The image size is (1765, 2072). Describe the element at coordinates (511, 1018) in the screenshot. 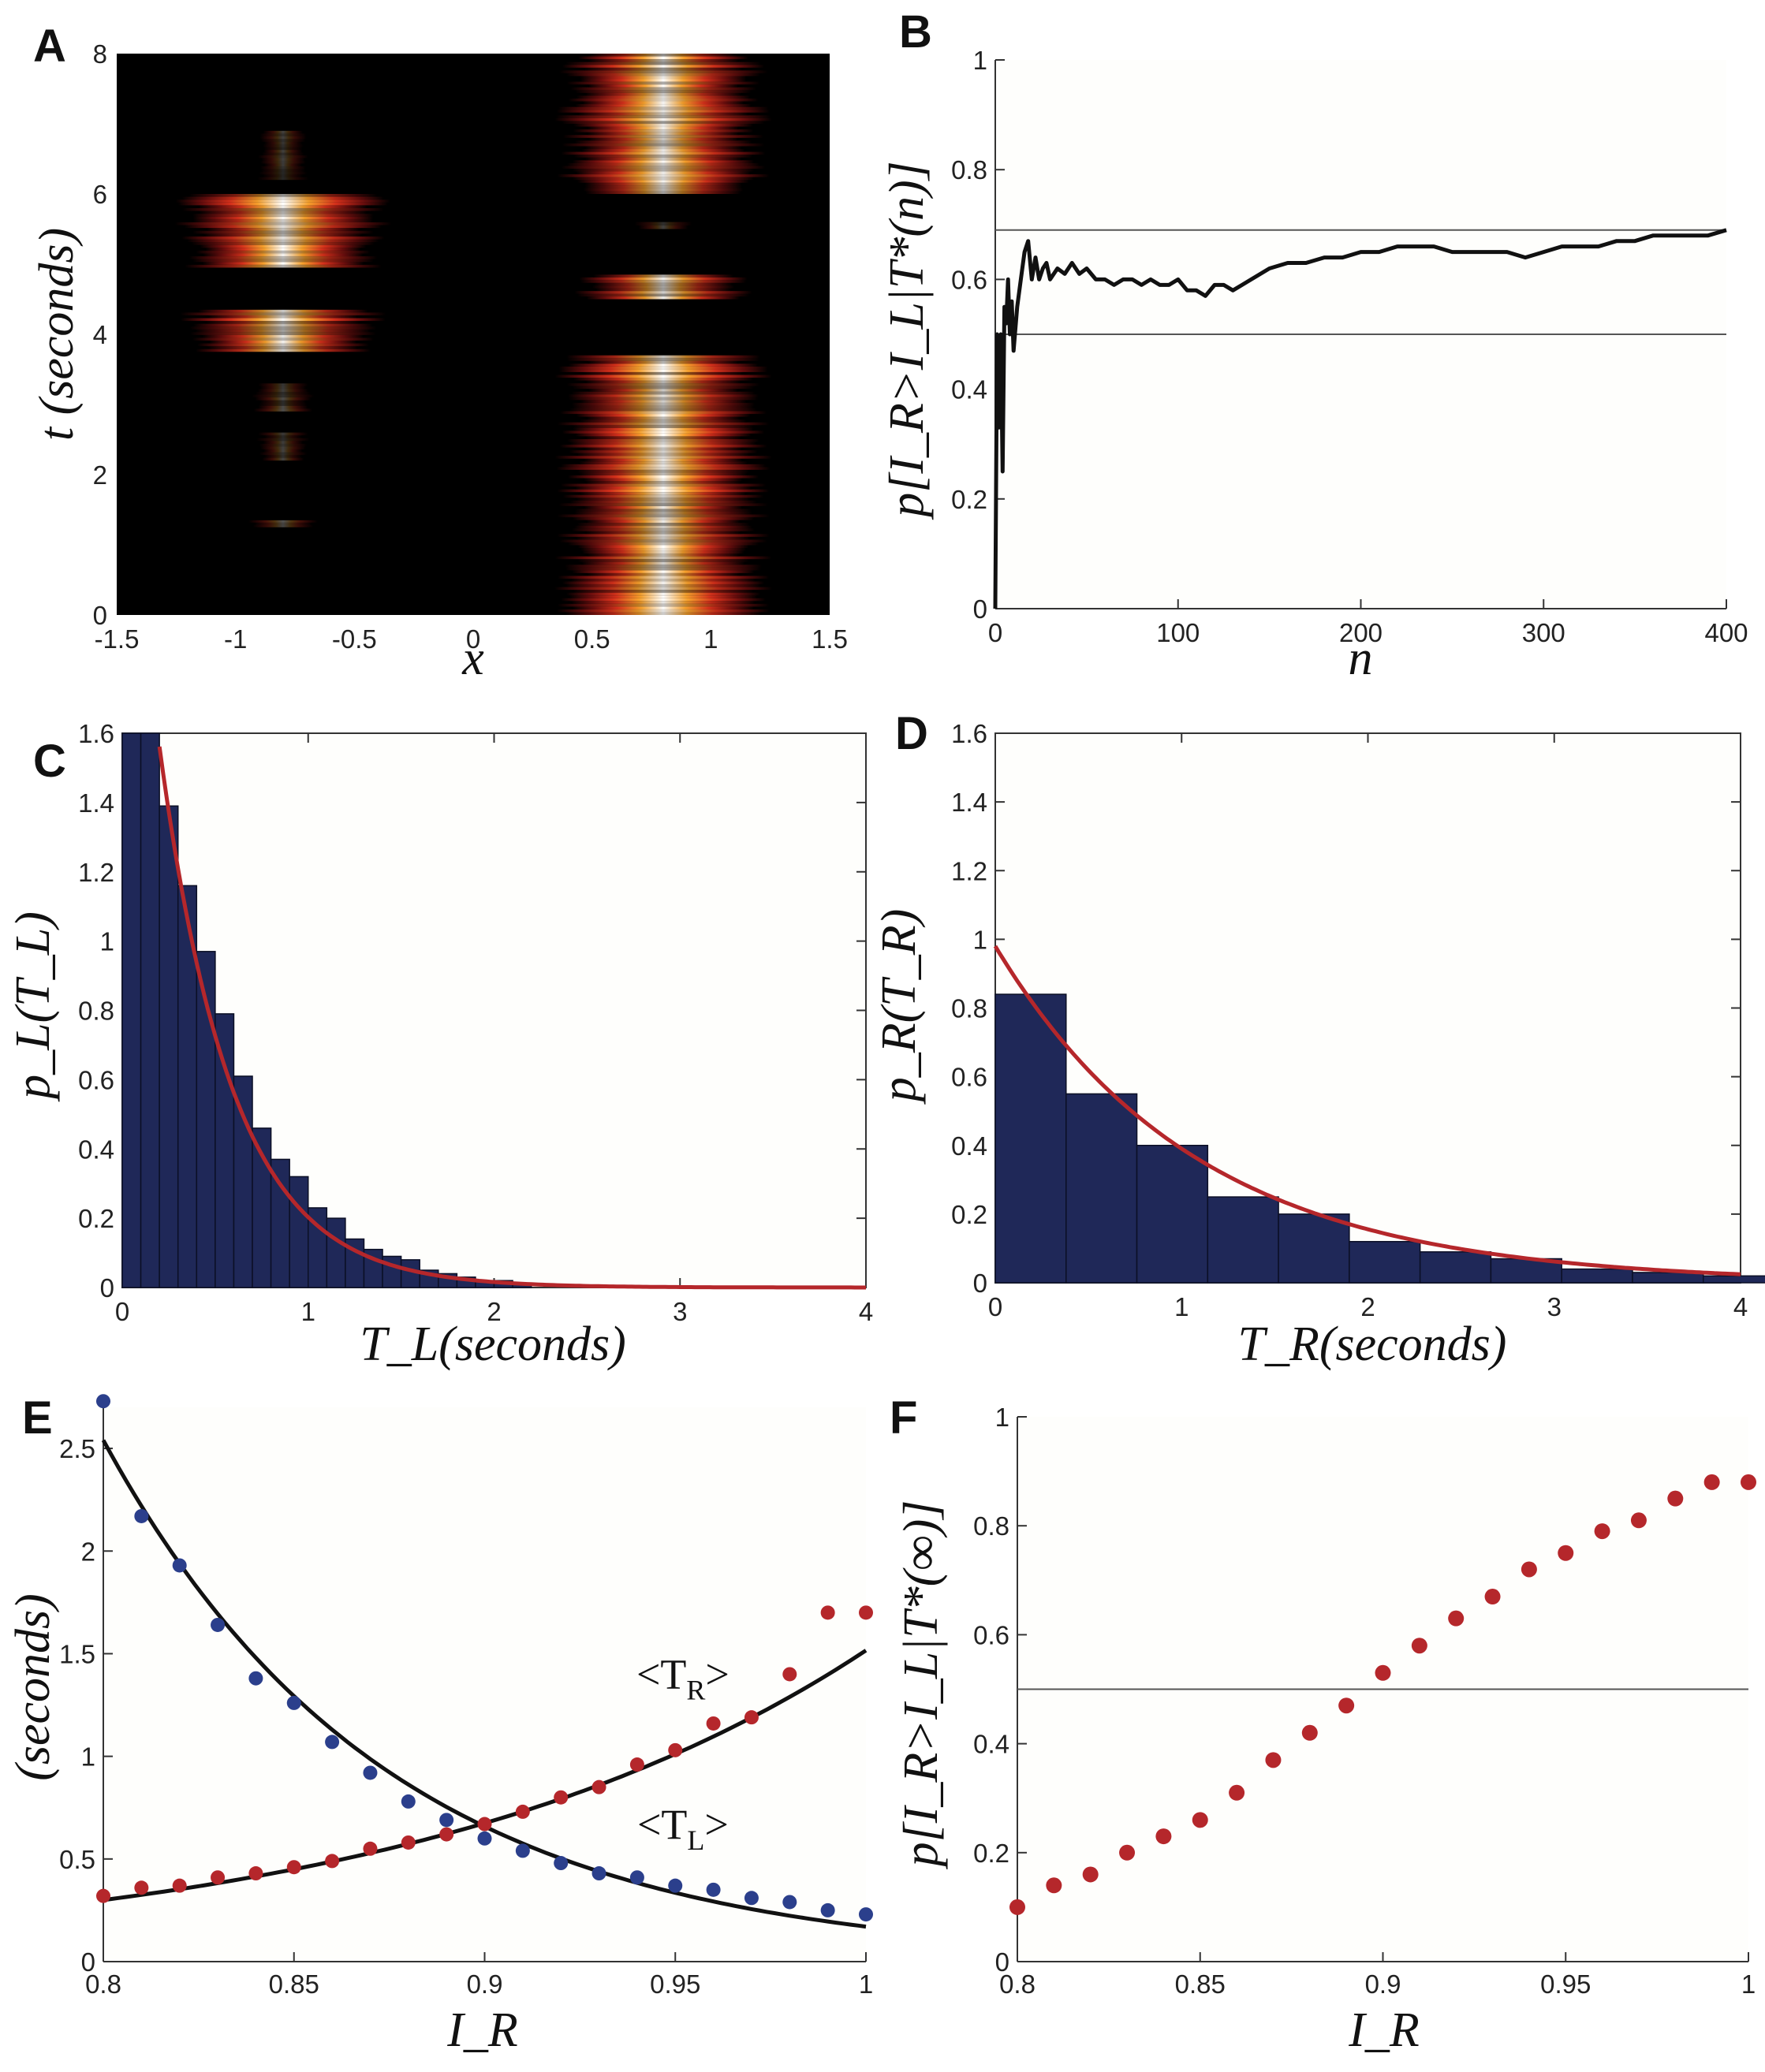

I see `exponential-fit-line` at that location.